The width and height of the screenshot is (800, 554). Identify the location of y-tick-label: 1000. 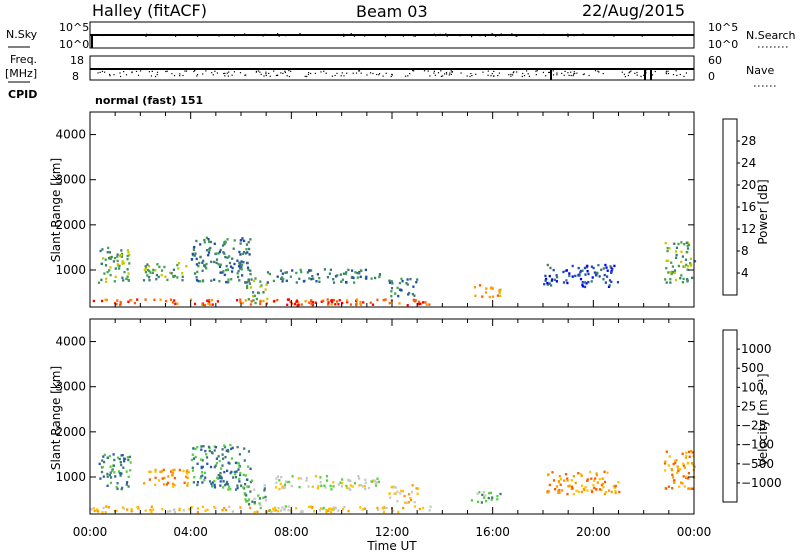
(70, 270).